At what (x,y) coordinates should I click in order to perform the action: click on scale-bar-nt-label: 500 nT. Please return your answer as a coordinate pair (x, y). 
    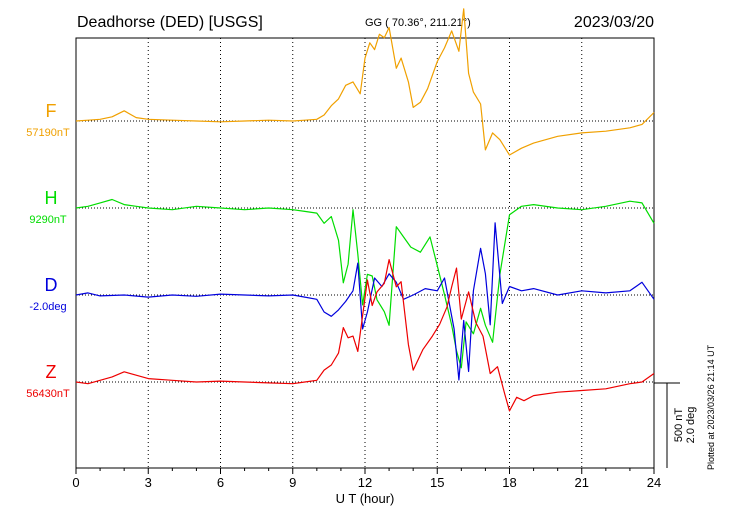
    Looking at the image, I should click on (679, 425).